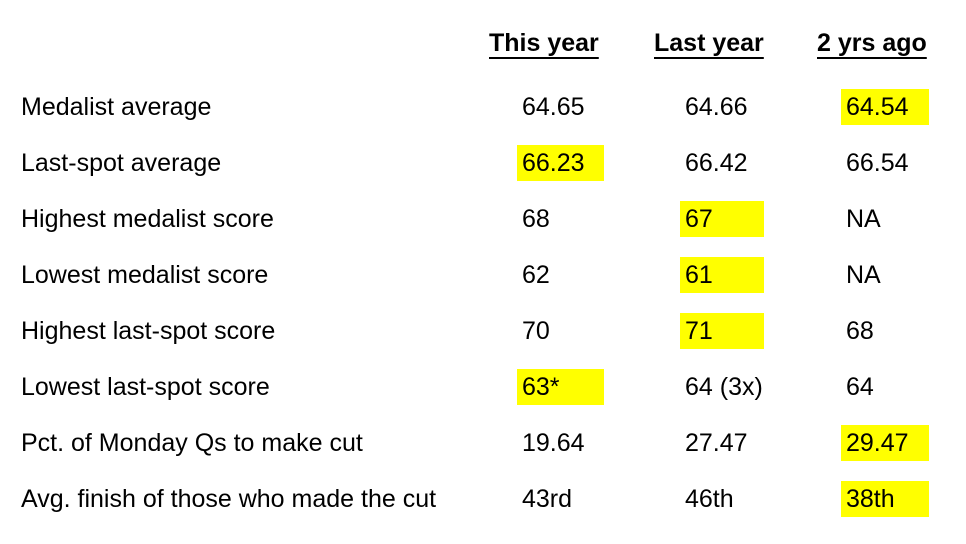  I want to click on cell-this-year: 70, so click(536, 331).